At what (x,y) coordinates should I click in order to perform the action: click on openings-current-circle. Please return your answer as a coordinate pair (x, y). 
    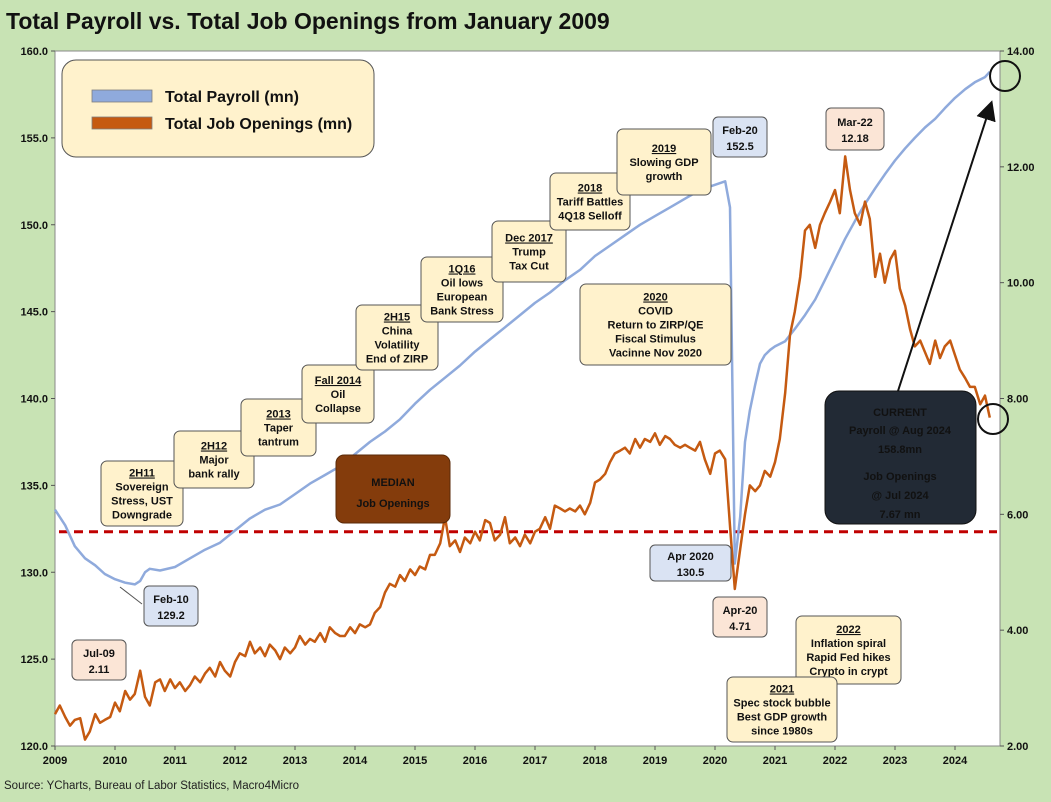
    Looking at the image, I should click on (993, 419).